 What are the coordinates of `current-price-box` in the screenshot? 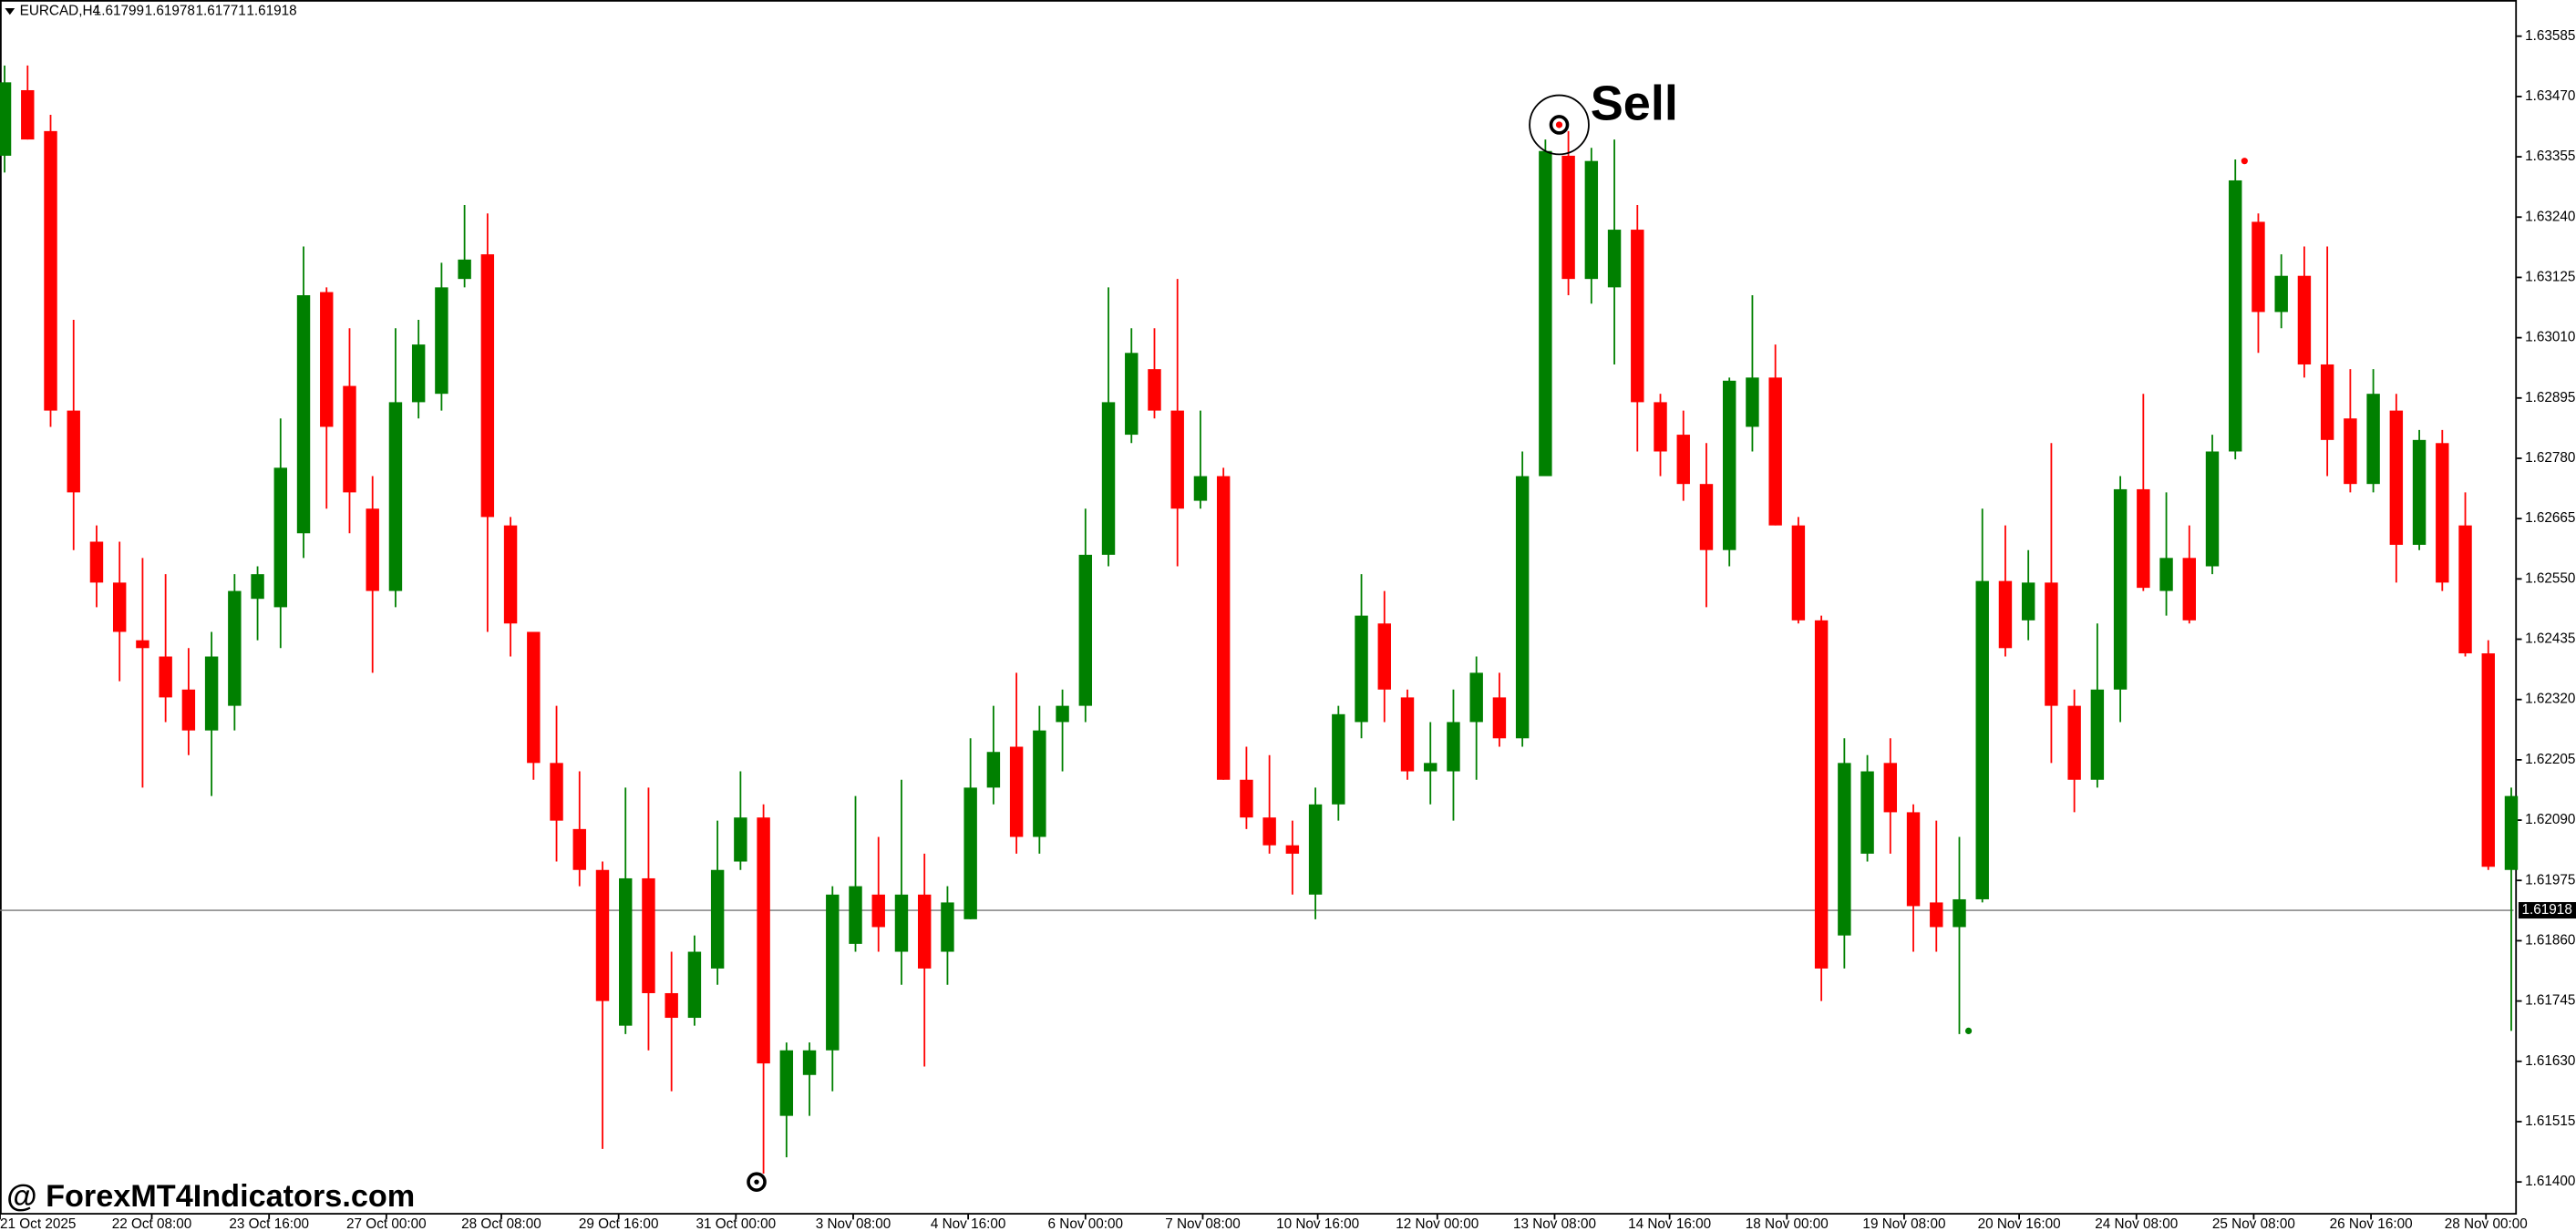 It's located at (2547, 910).